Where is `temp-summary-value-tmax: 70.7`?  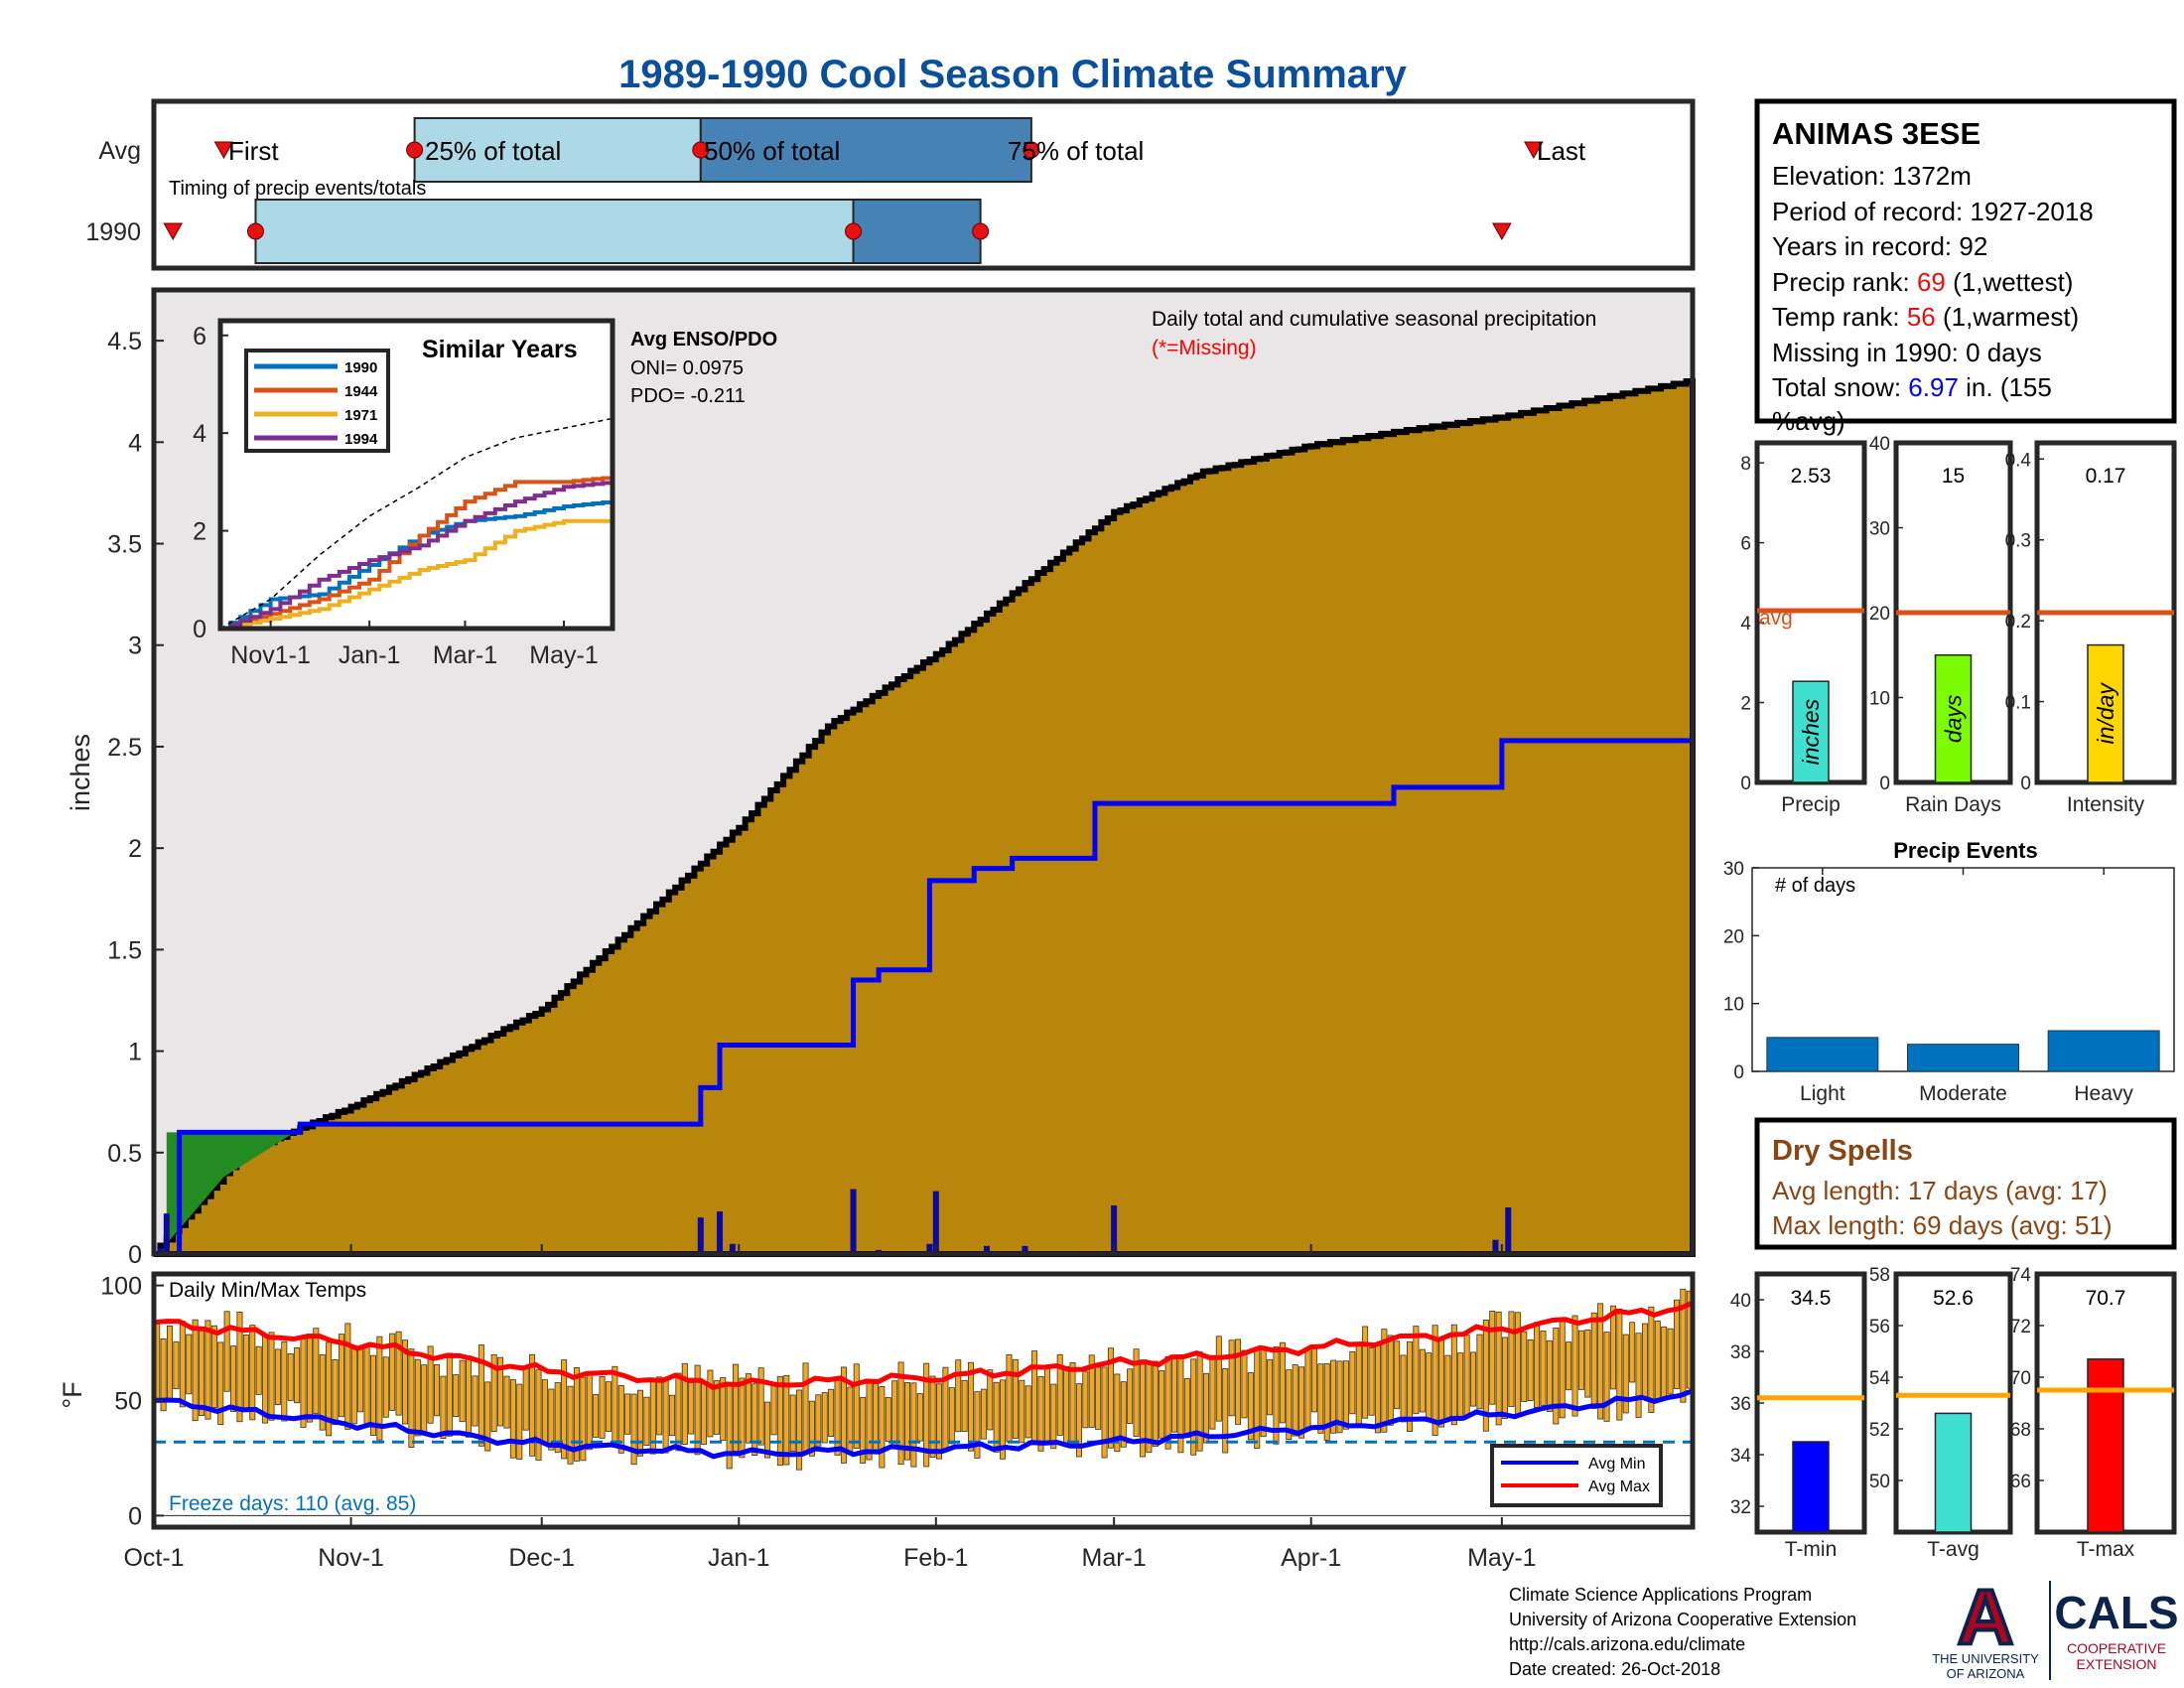
temp-summary-value-tmax: 70.7 is located at coordinates (2106, 1298).